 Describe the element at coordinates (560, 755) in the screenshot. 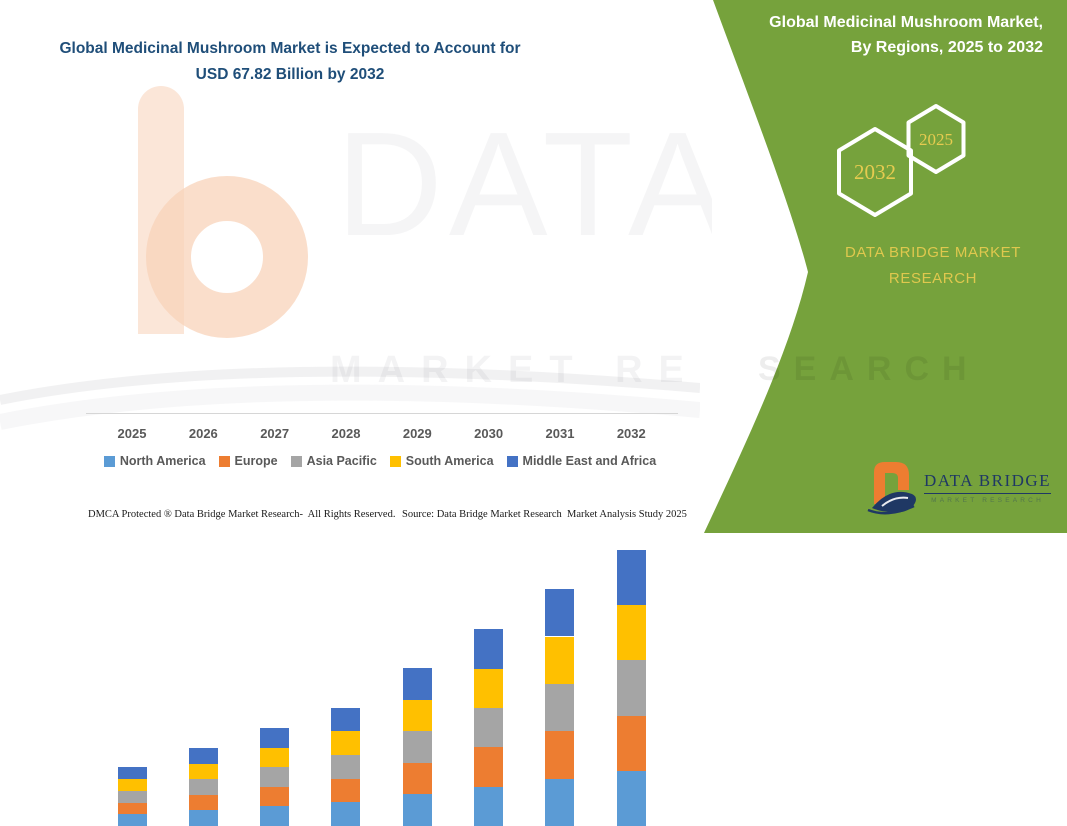

I see `bar-segment-2031-europe` at that location.